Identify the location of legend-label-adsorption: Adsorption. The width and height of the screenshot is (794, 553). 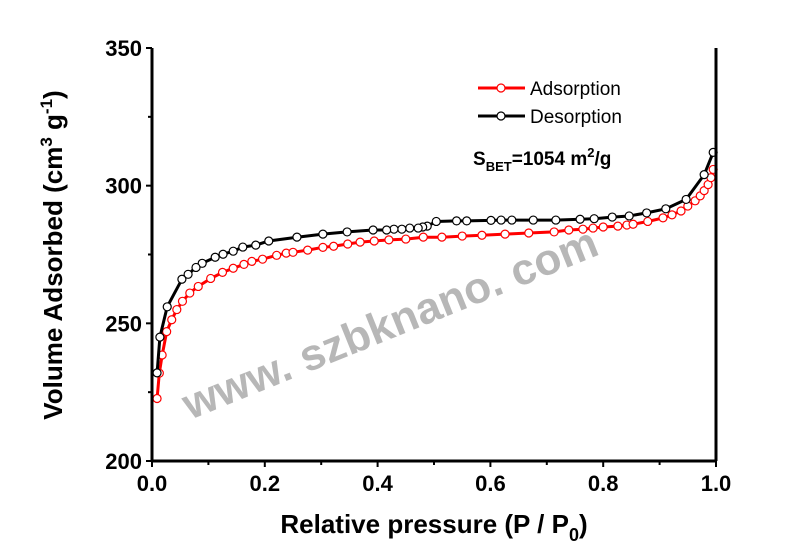
(575, 89).